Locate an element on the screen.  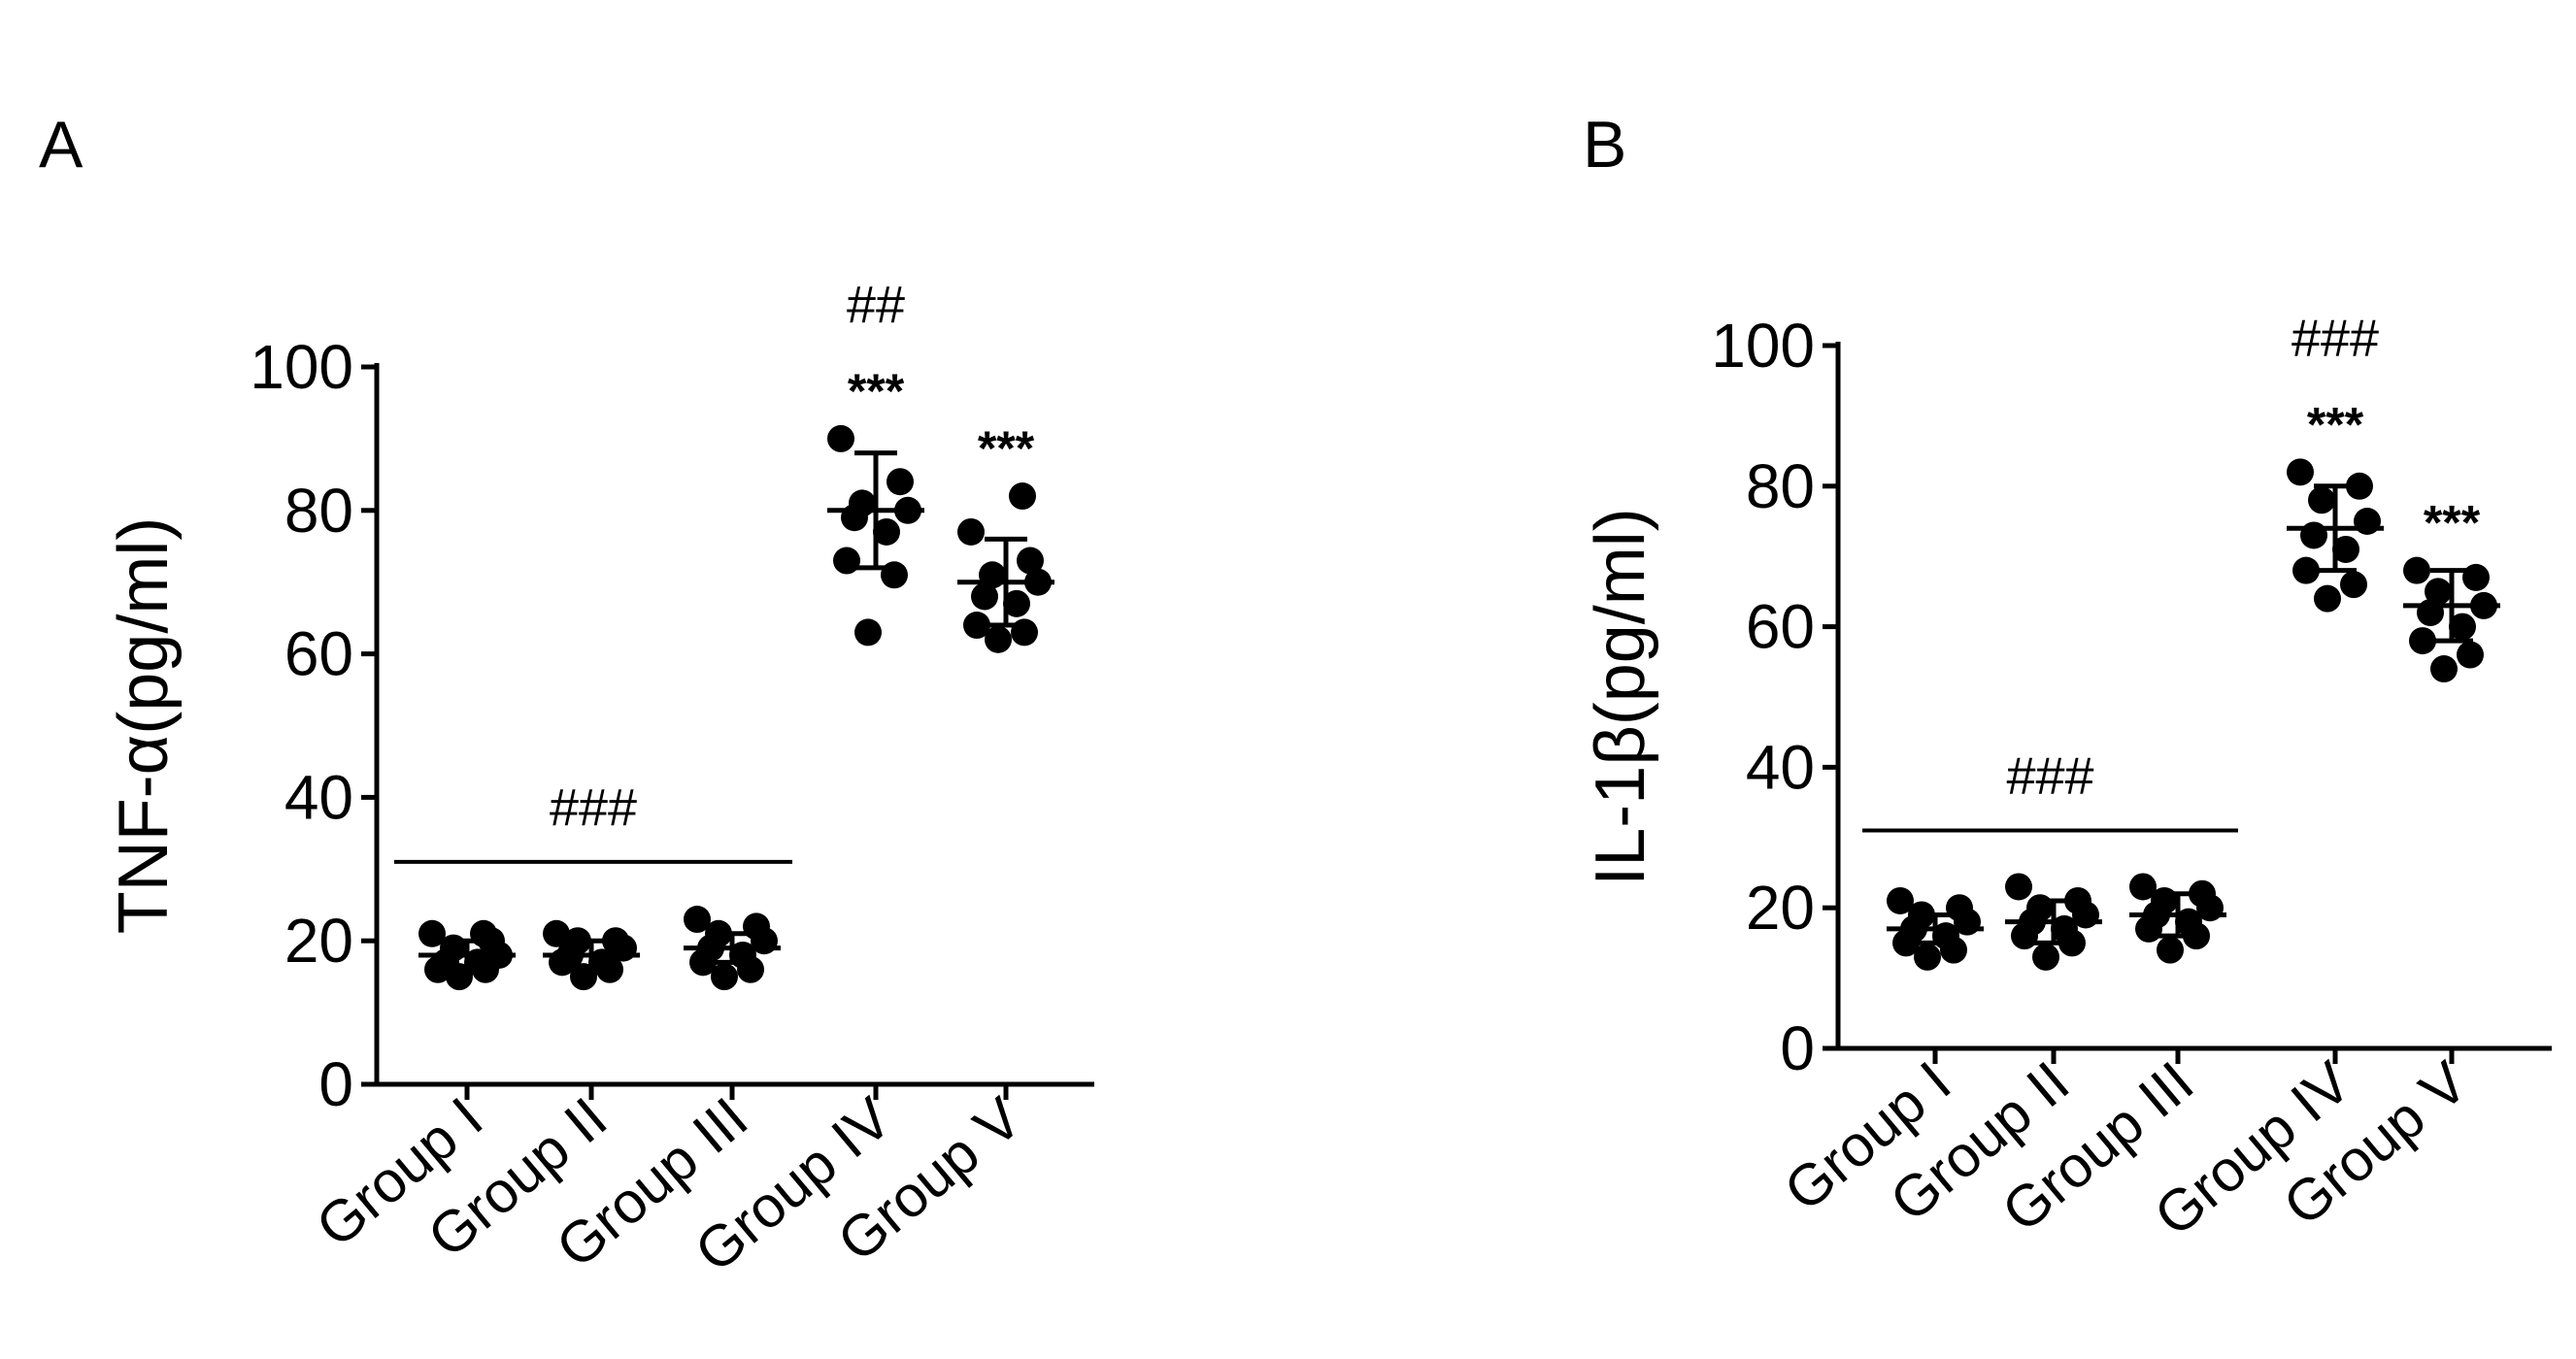
y-axis-title: IL-1β(pg/ml) is located at coordinates (1621, 697).